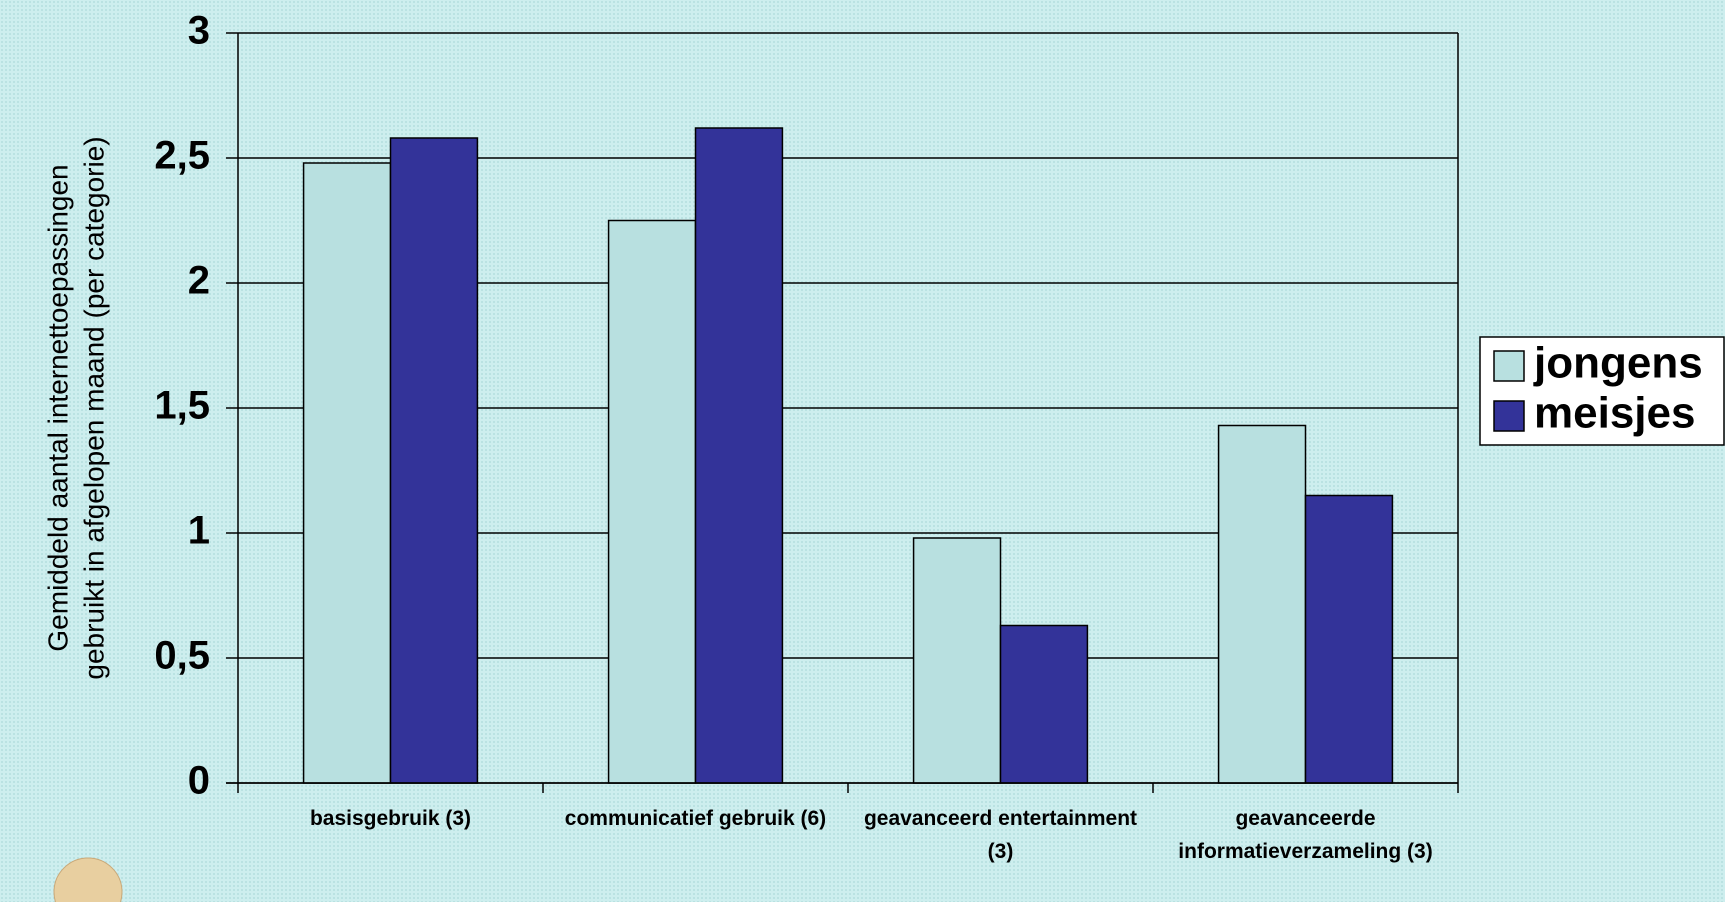 This screenshot has width=1725, height=902. I want to click on y-tick-label: 0,5, so click(182, 656).